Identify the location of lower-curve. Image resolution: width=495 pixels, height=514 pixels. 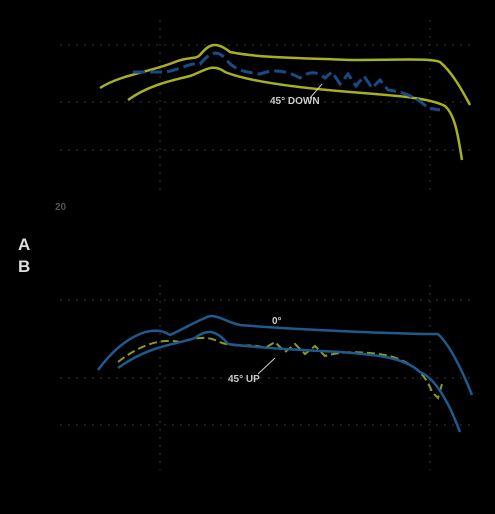
(295, 113).